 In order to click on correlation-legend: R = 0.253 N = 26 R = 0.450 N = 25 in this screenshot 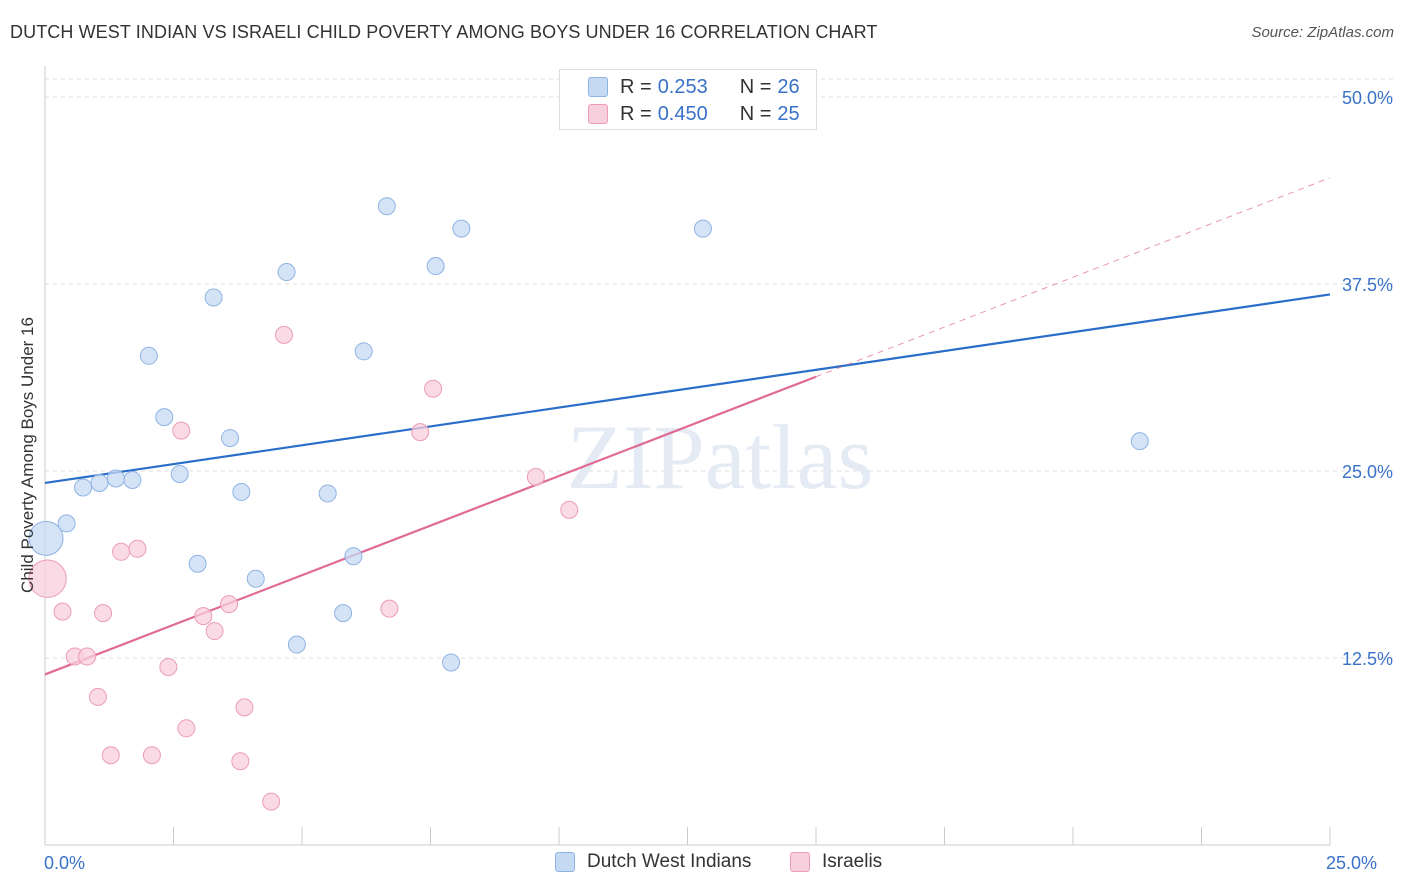, I will do `click(688, 99)`.